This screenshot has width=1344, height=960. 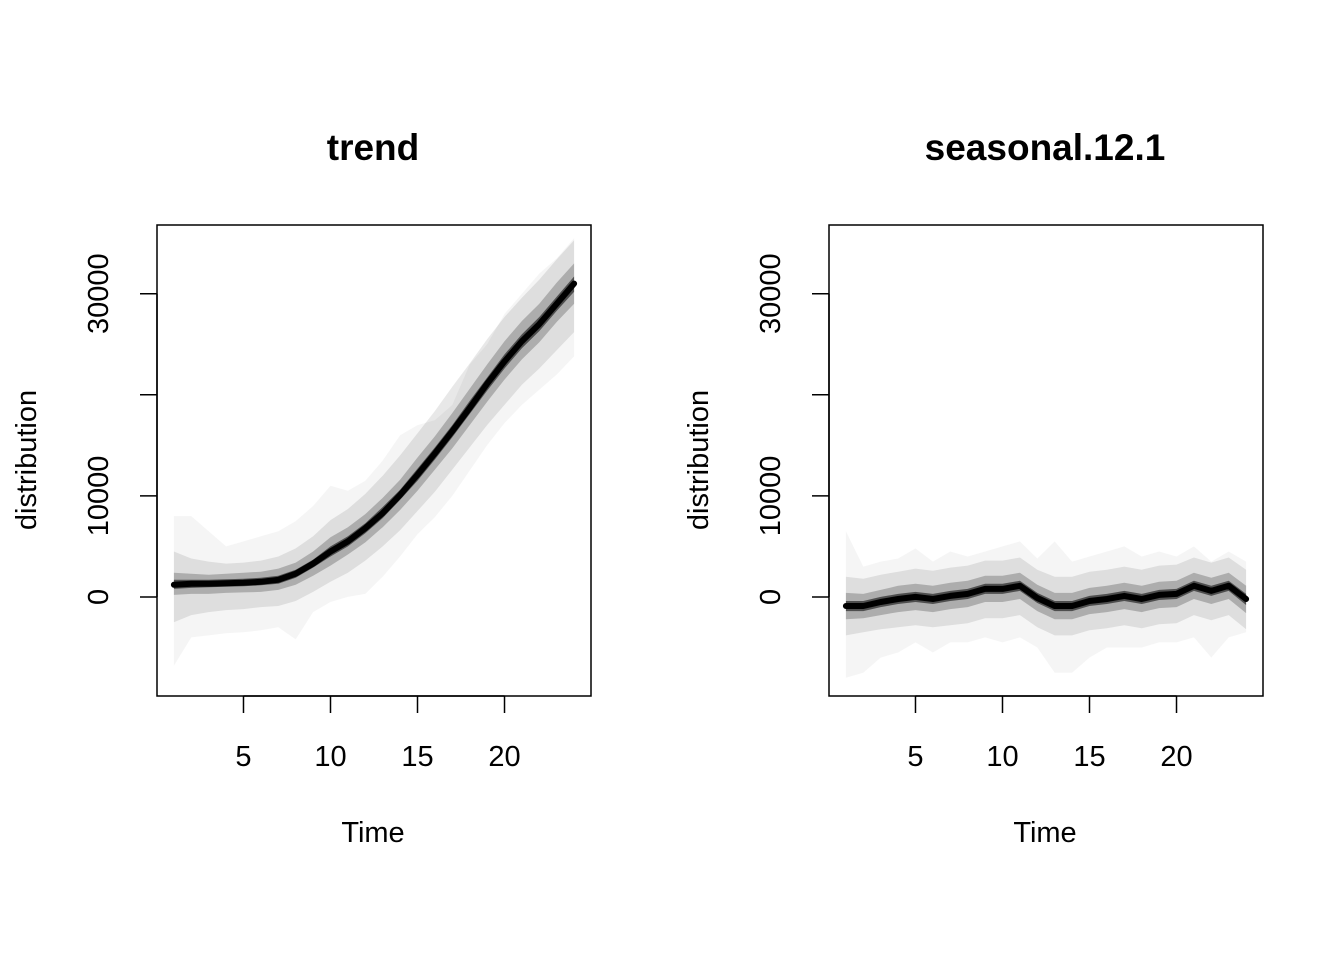 What do you see at coordinates (1045, 147) in the screenshot?
I see `chart-title: seasonal.12.1` at bounding box center [1045, 147].